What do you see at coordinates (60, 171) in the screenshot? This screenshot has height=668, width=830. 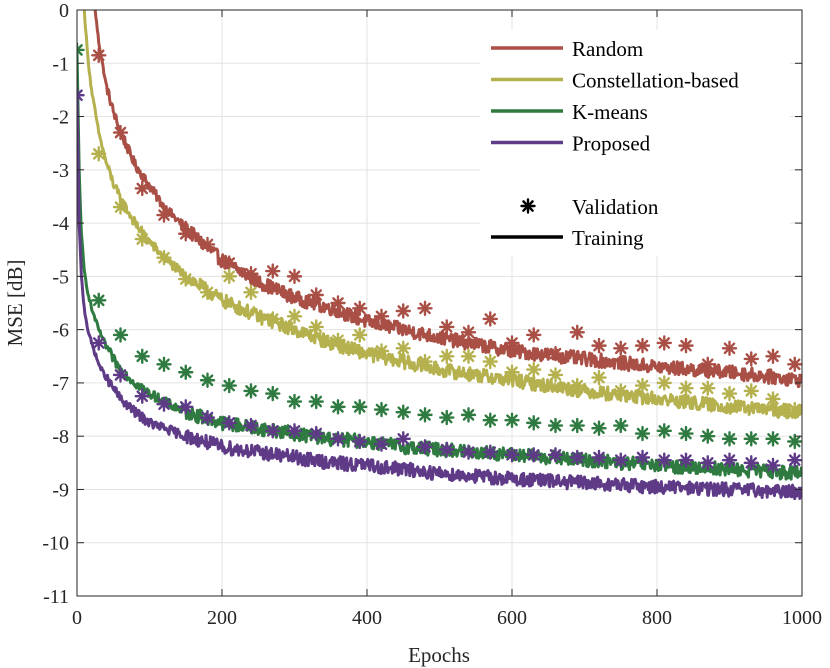 I see `y-tick-label: -3` at bounding box center [60, 171].